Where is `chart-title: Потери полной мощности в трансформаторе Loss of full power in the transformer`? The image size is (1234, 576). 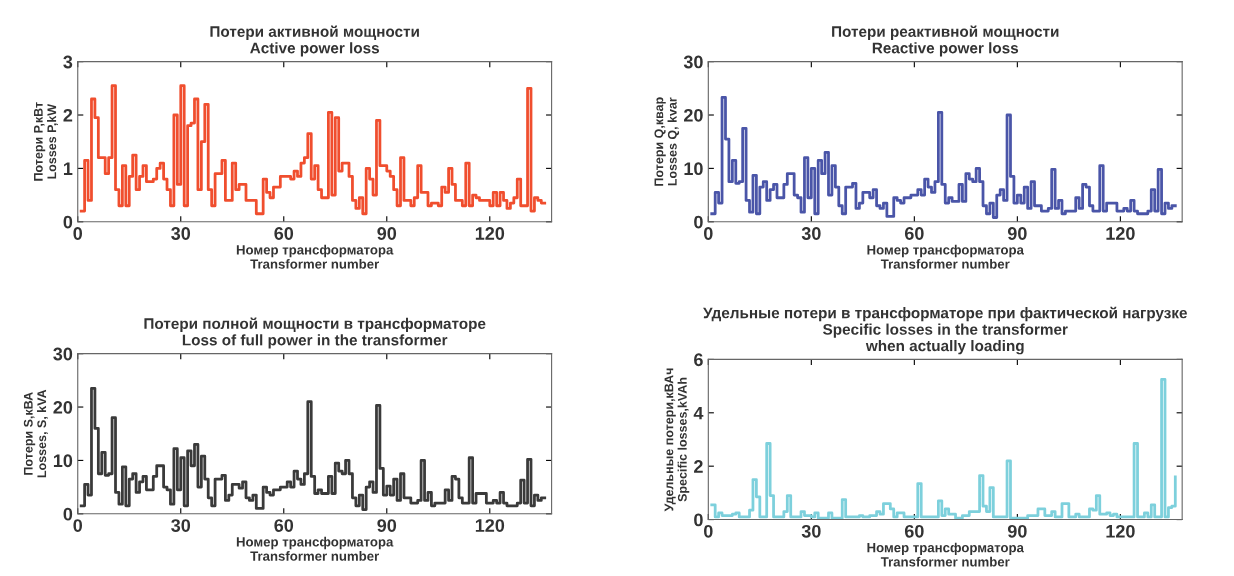 chart-title: Потери полной мощности в трансформаторе Loss of full power in the transformer is located at coordinates (315, 333).